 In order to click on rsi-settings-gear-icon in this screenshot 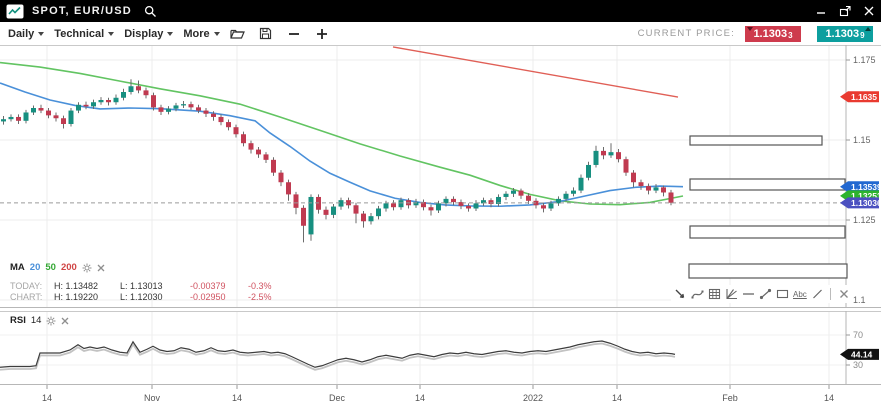, I will do `click(51, 321)`.